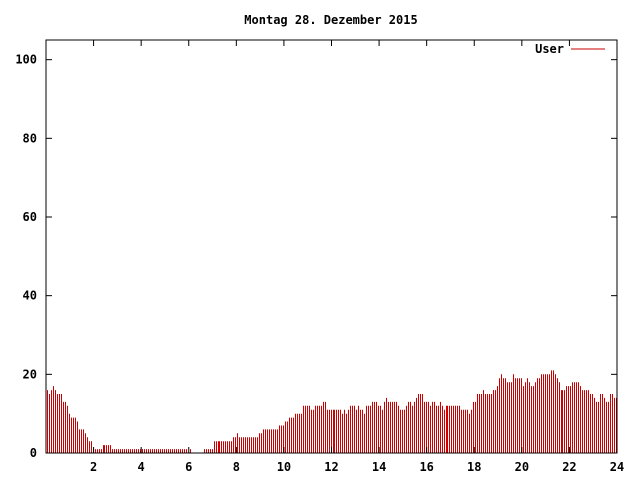 The image size is (640, 485). Describe the element at coordinates (522, 467) in the screenshot. I see `x-tick-label: 20` at that location.